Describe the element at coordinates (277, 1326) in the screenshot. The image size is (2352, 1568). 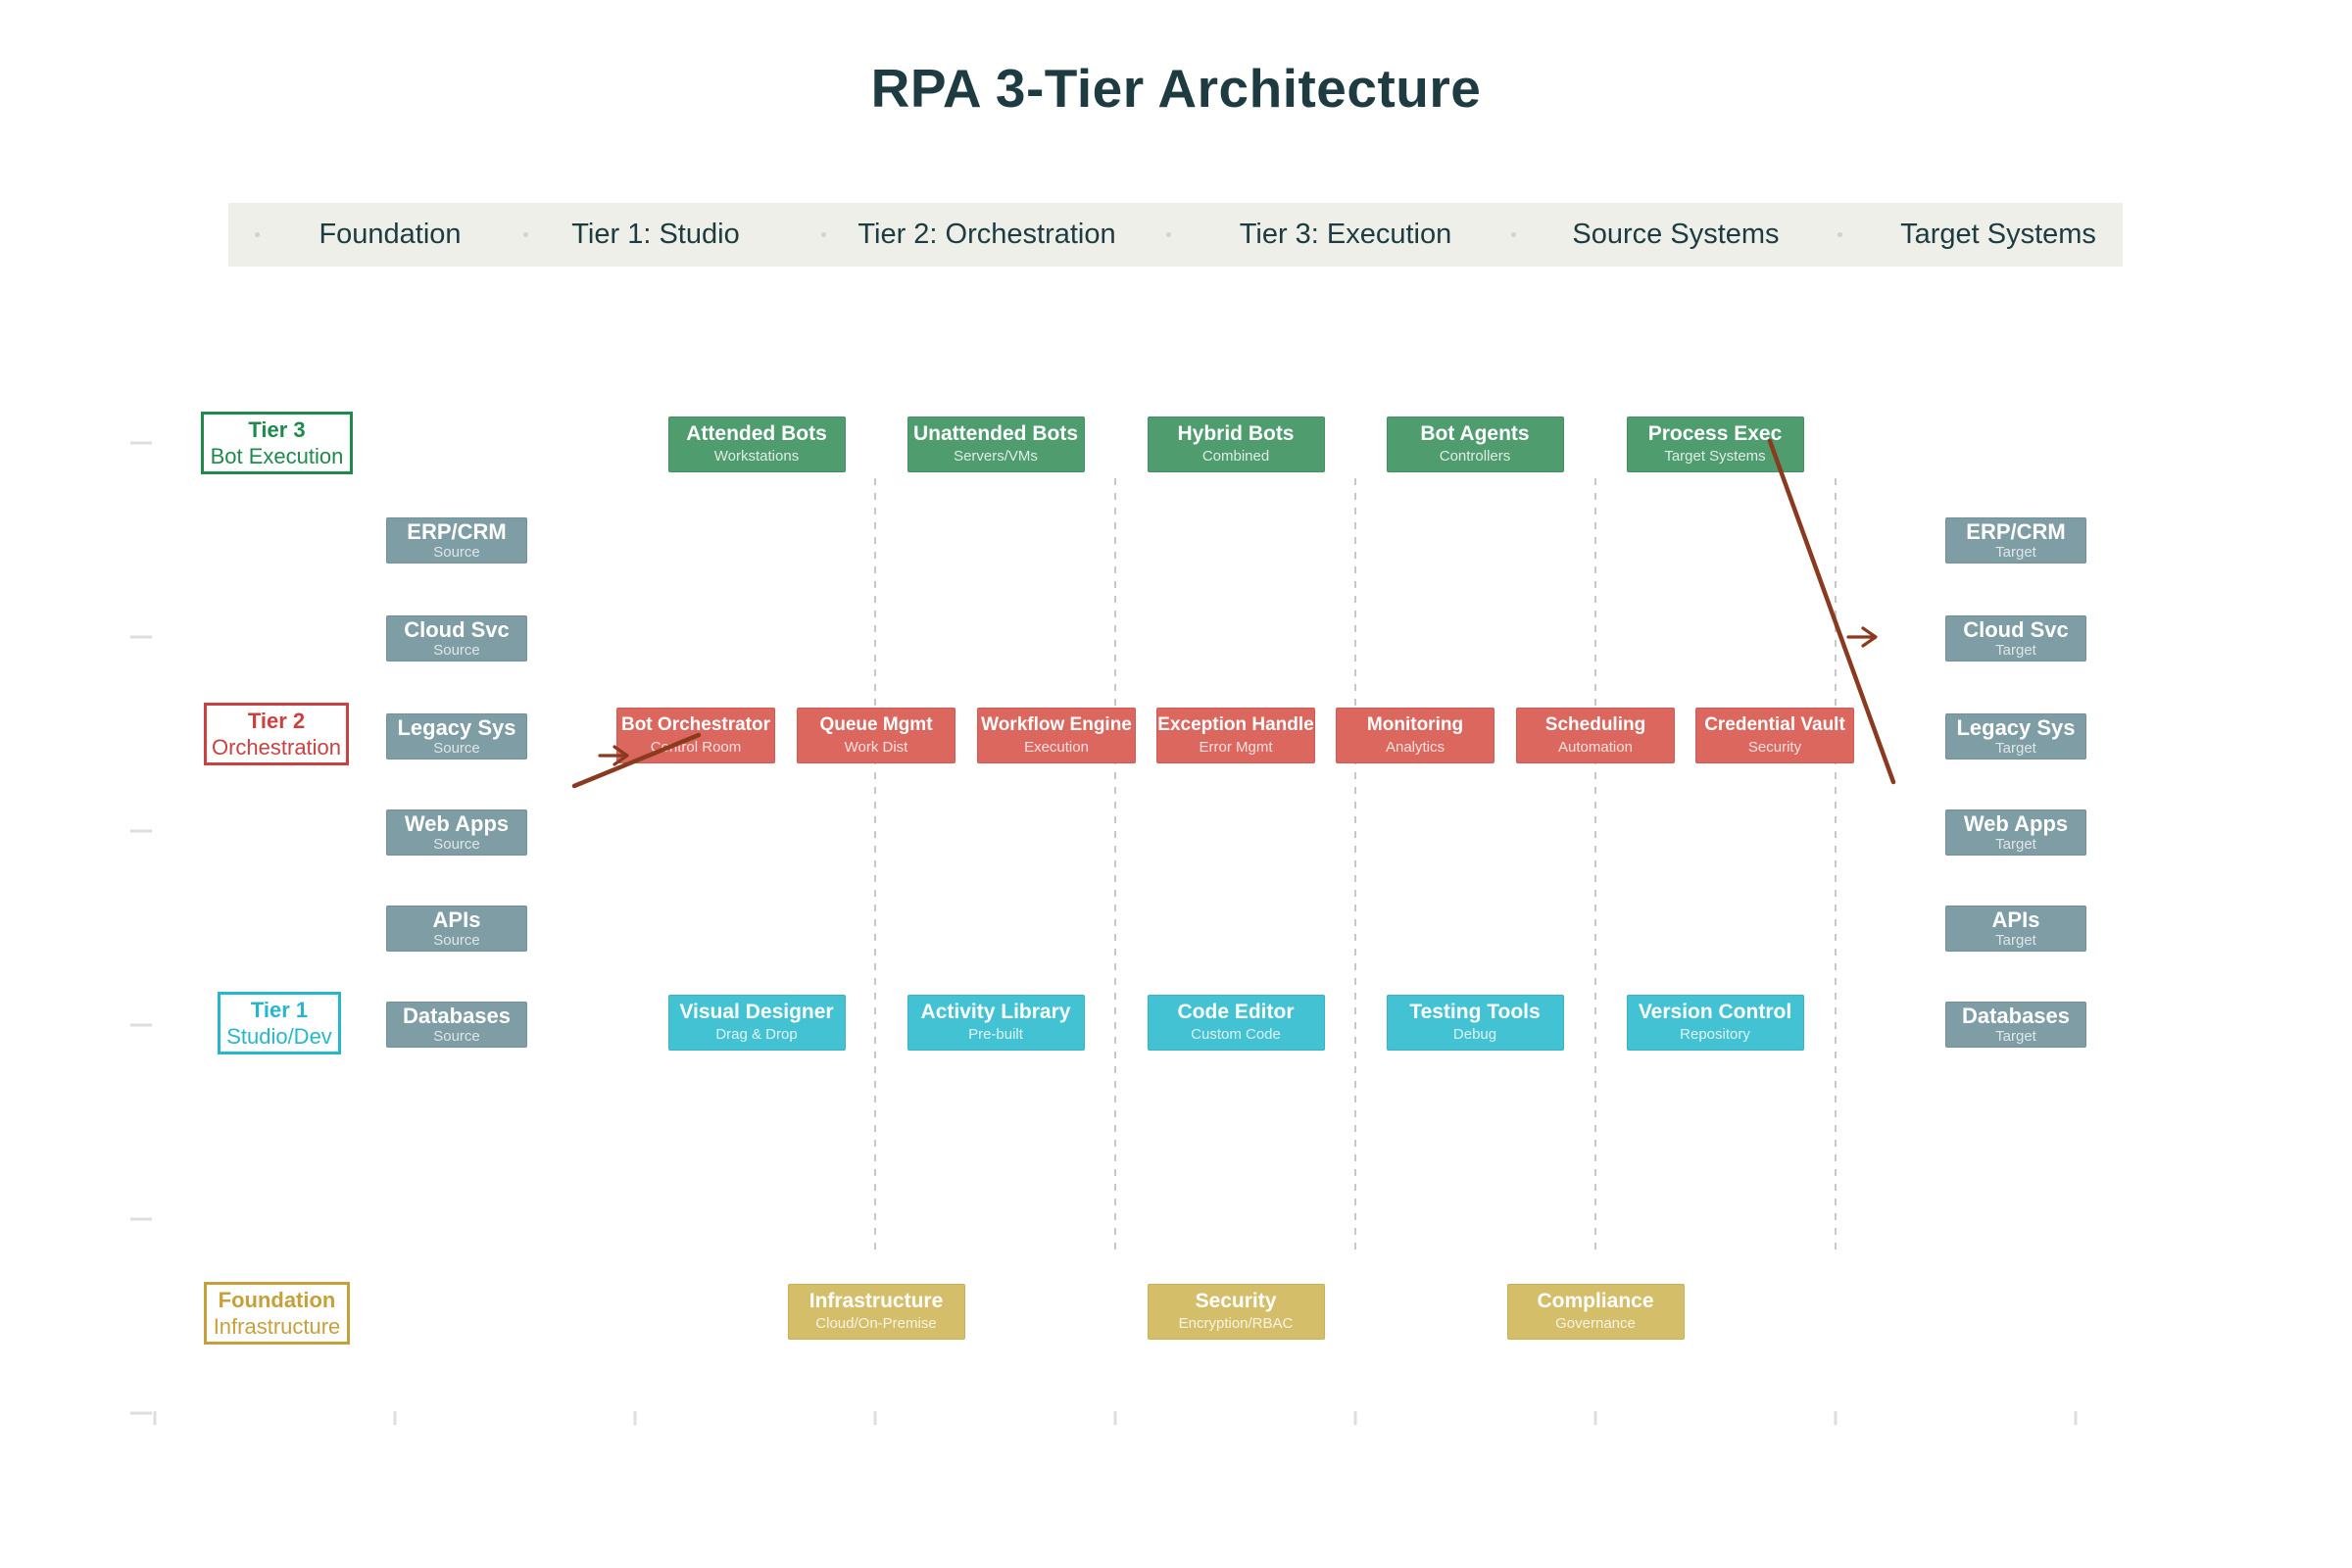
I see `tier-label-line2: Infrastructure` at that location.